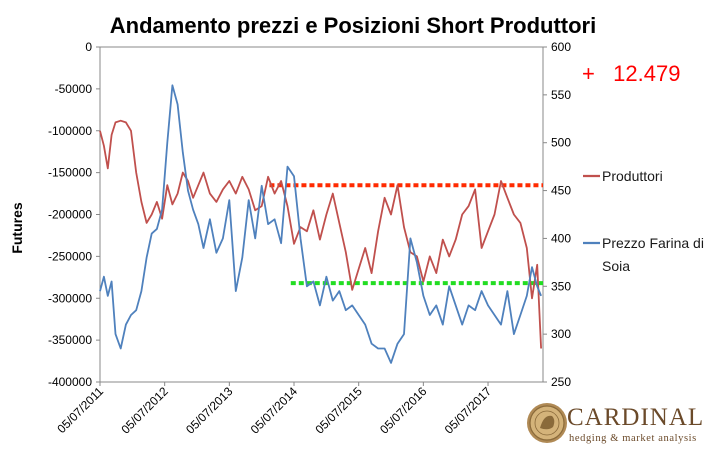 This screenshot has width=718, height=455. What do you see at coordinates (17, 228) in the screenshot?
I see `left-axis-label: Futures` at bounding box center [17, 228].